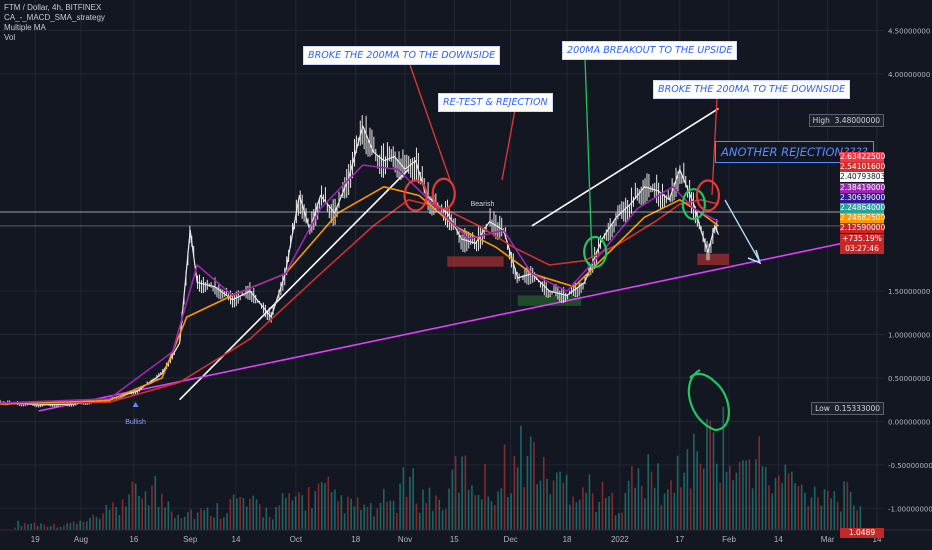 The height and width of the screenshot is (550, 932). What do you see at coordinates (625, 167) in the screenshot?
I see `trendline-white-rising` at bounding box center [625, 167].